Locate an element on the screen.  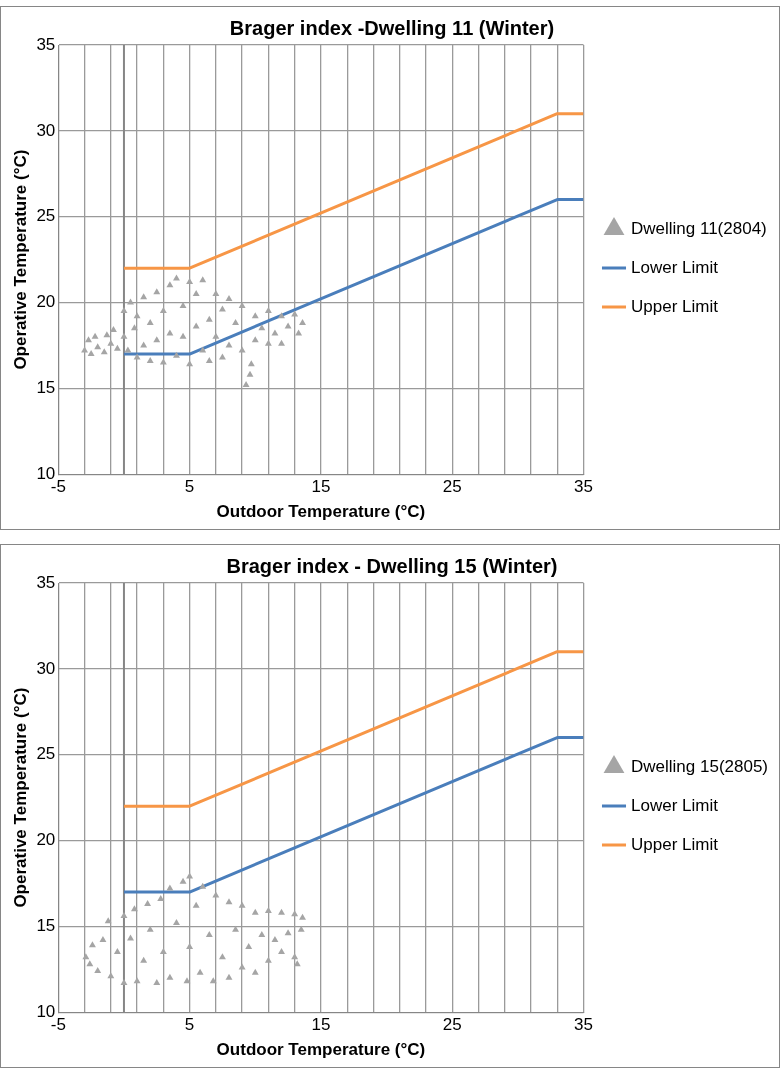
chart-title: Brager index - Dwelling 15 (Winter) is located at coordinates (392, 565).